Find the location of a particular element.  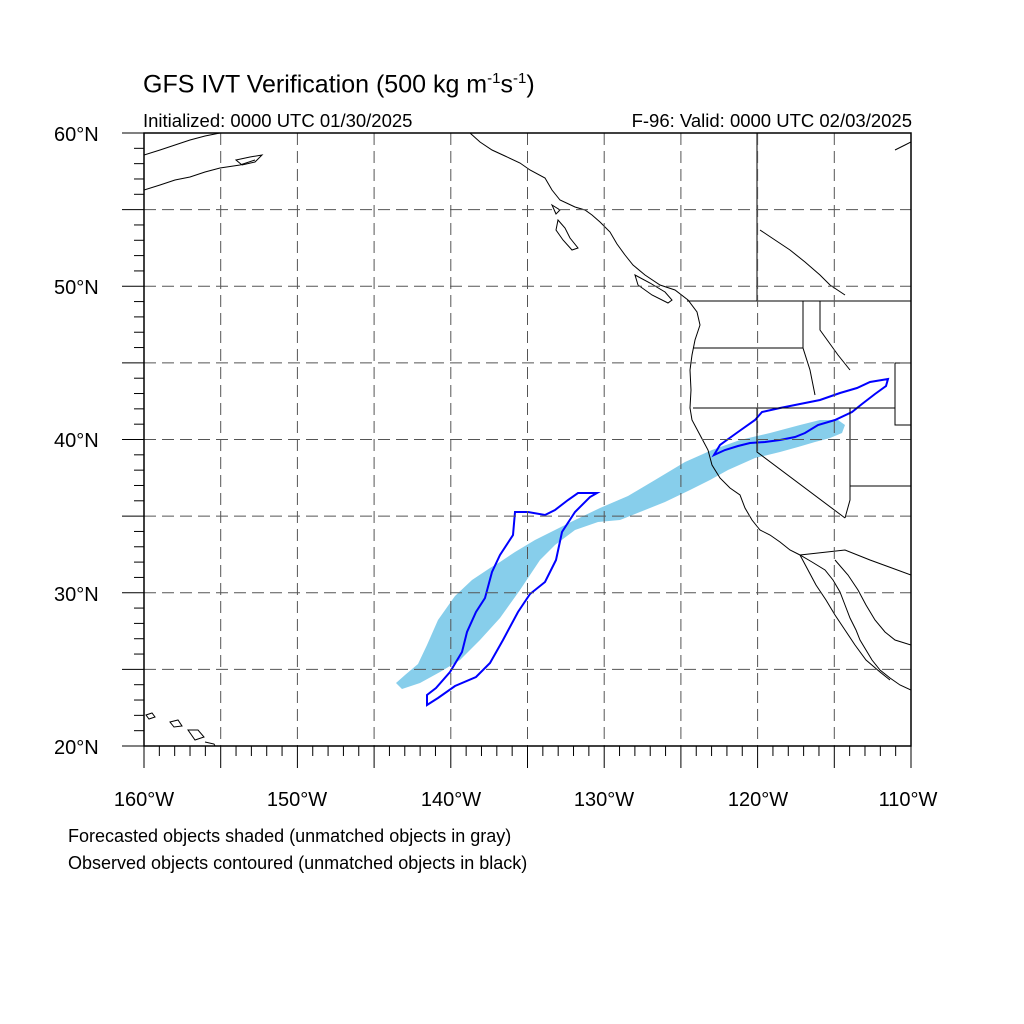

lon-label-110: 110°W is located at coordinates (908, 800).